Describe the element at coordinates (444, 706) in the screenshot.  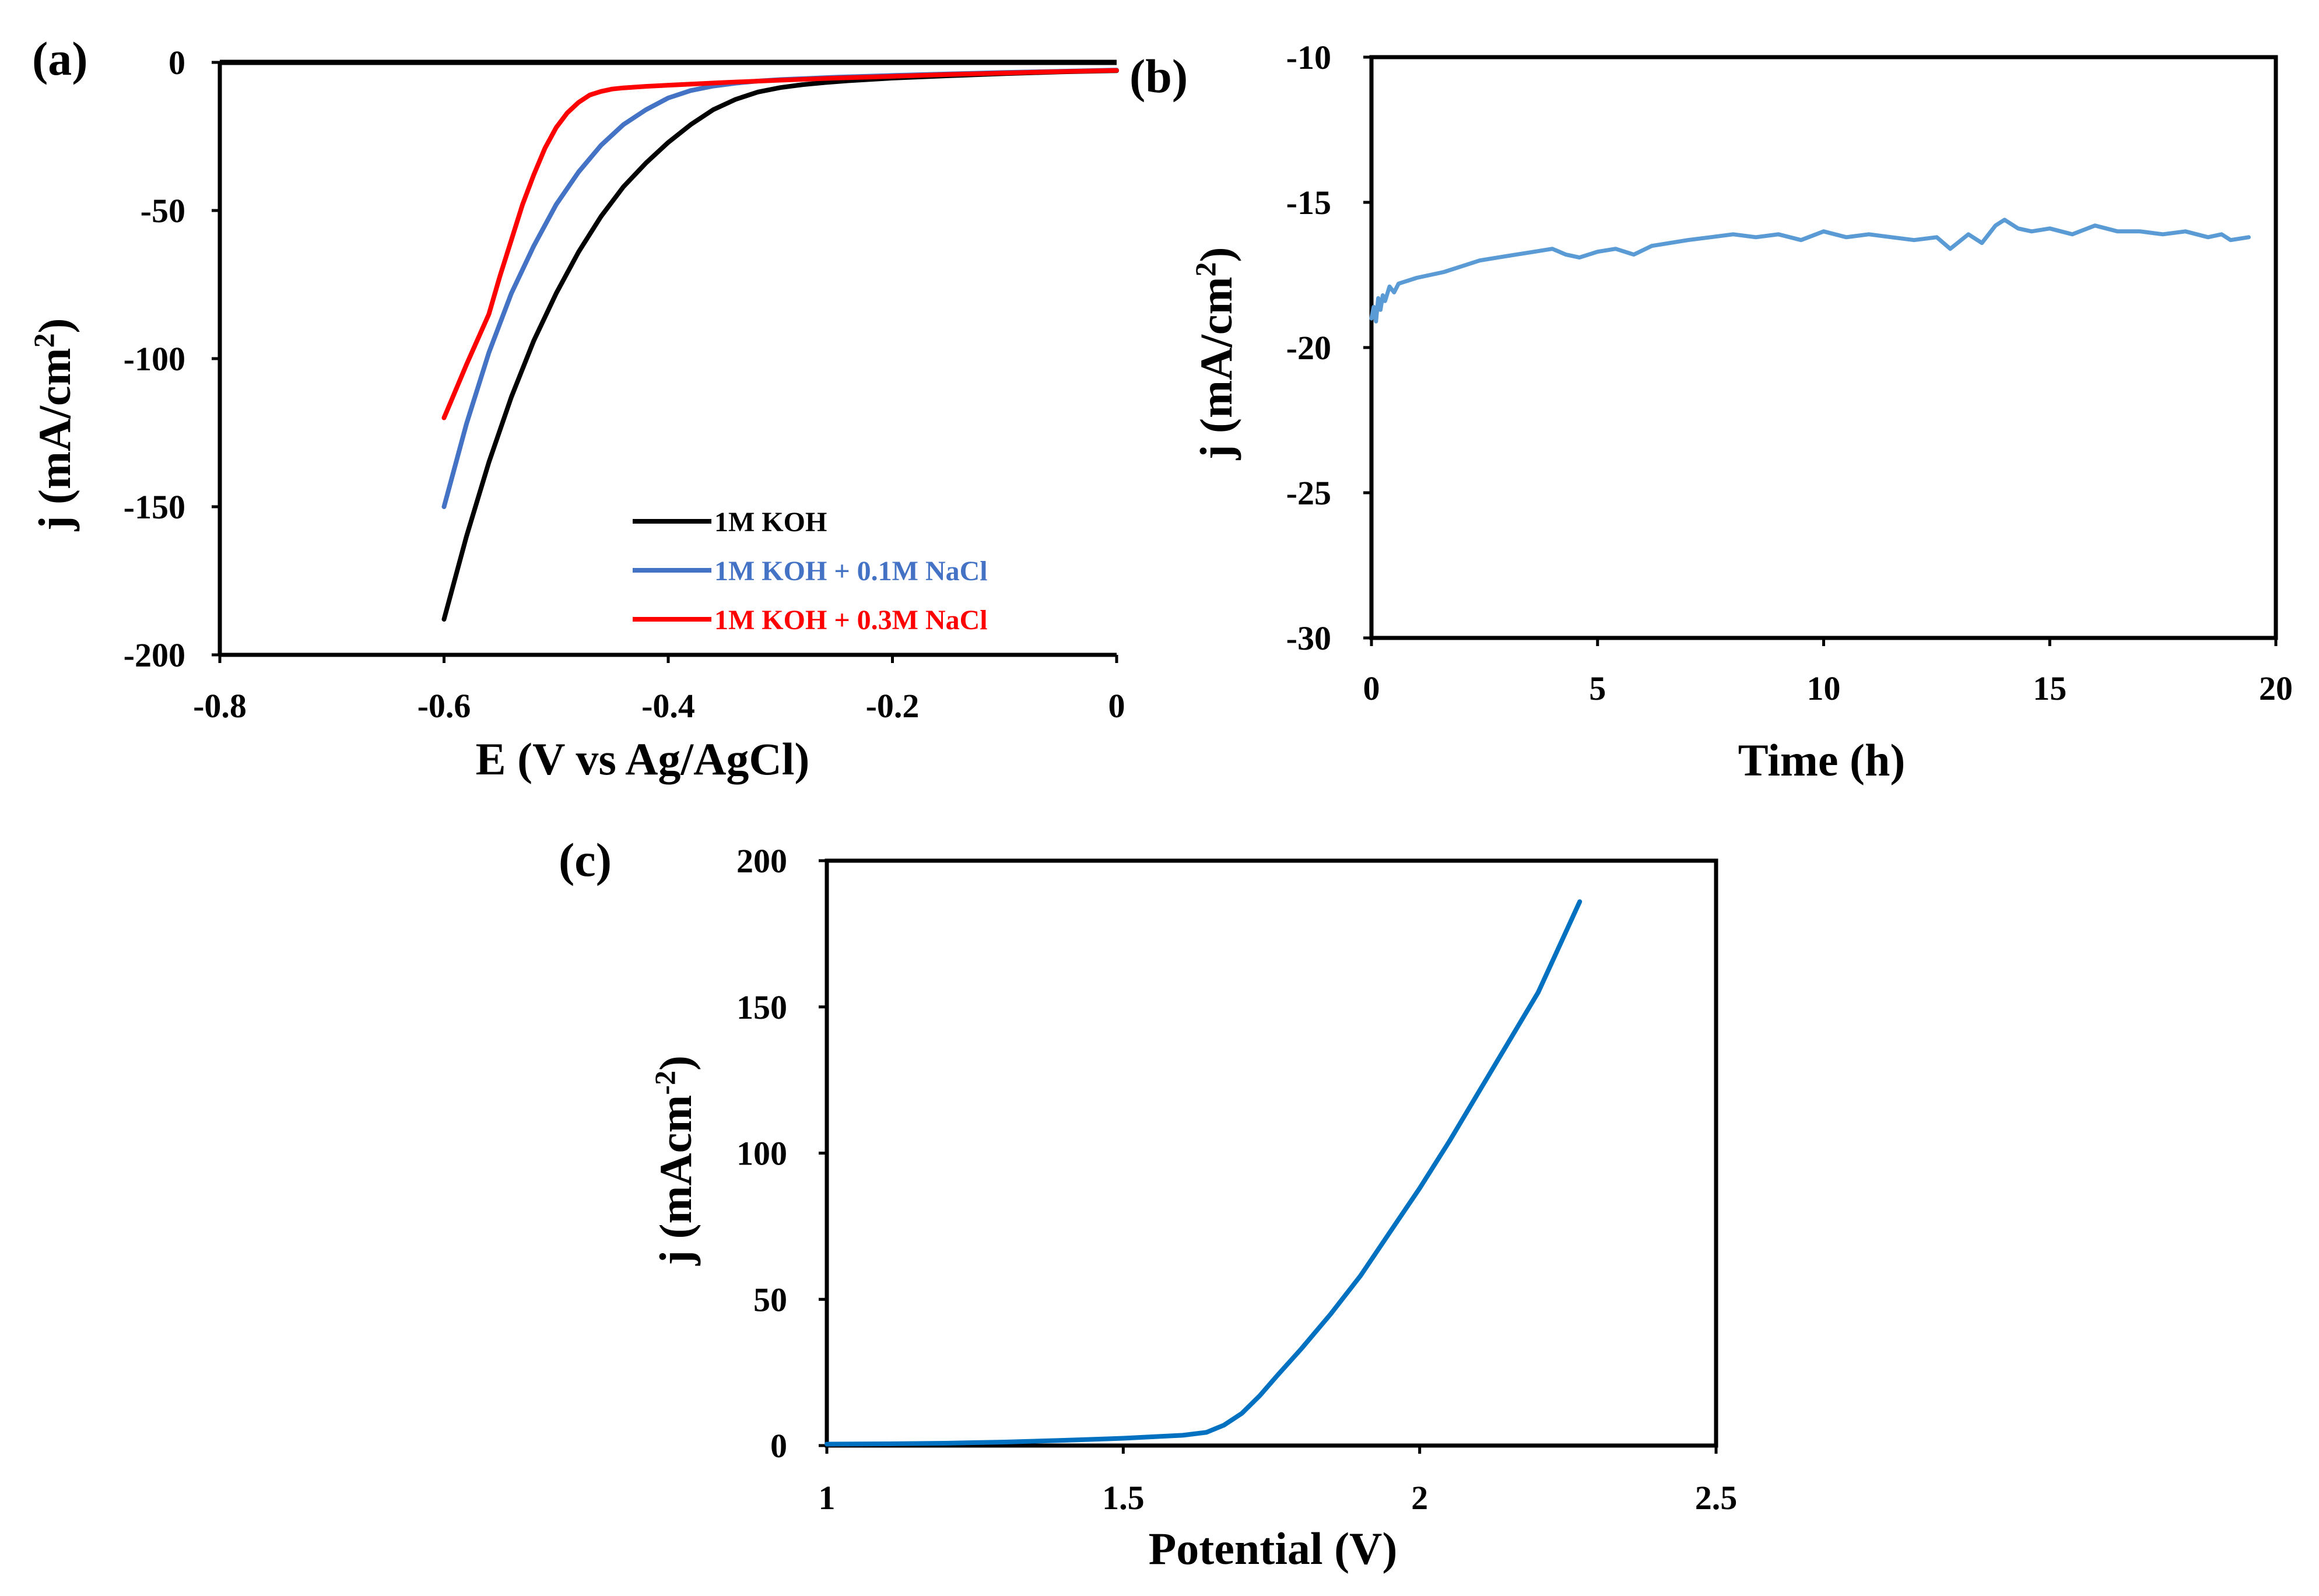
I see `x-tick-label: -0.6` at that location.